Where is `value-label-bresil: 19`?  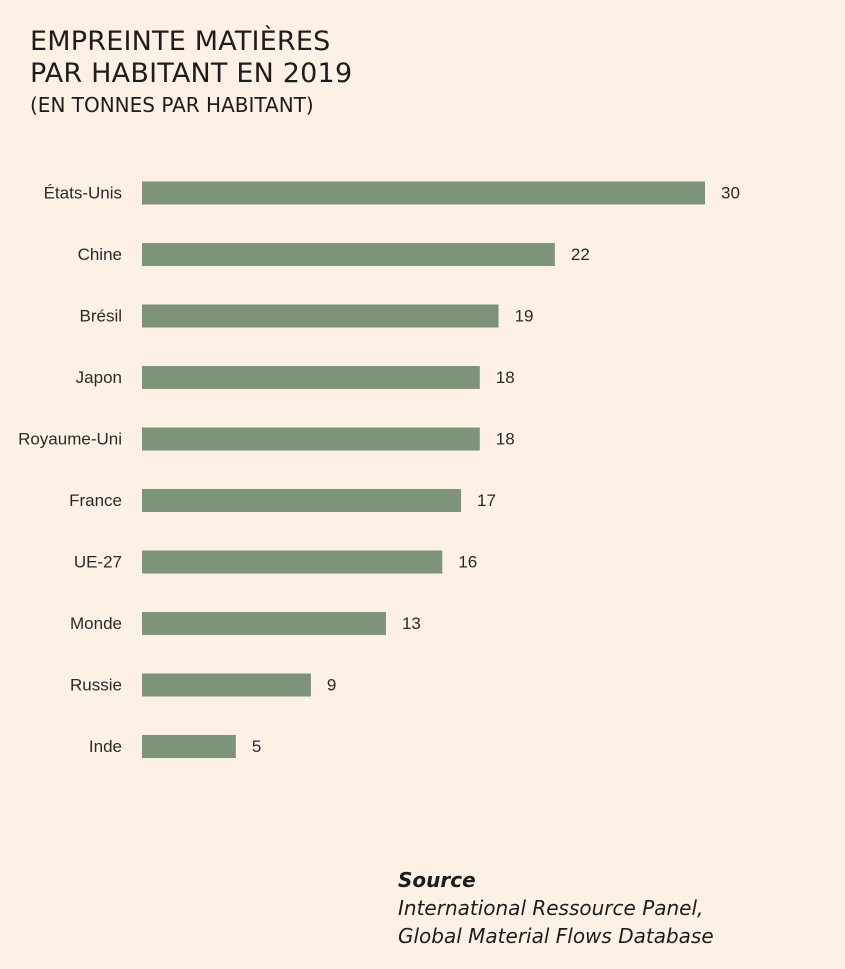
value-label-bresil: 19 is located at coordinates (524, 316).